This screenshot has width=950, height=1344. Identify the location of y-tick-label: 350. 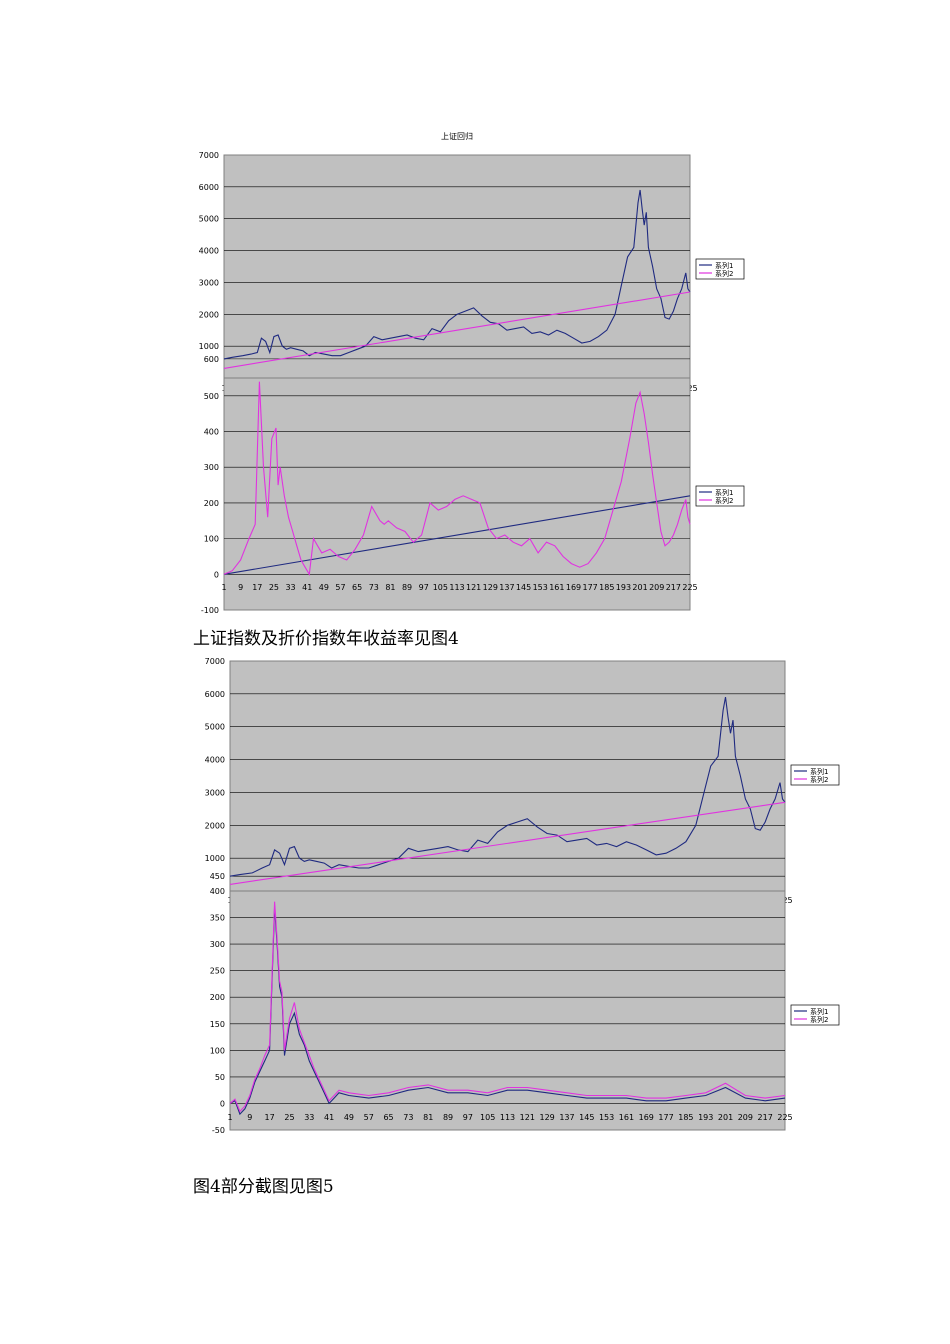
(217, 918).